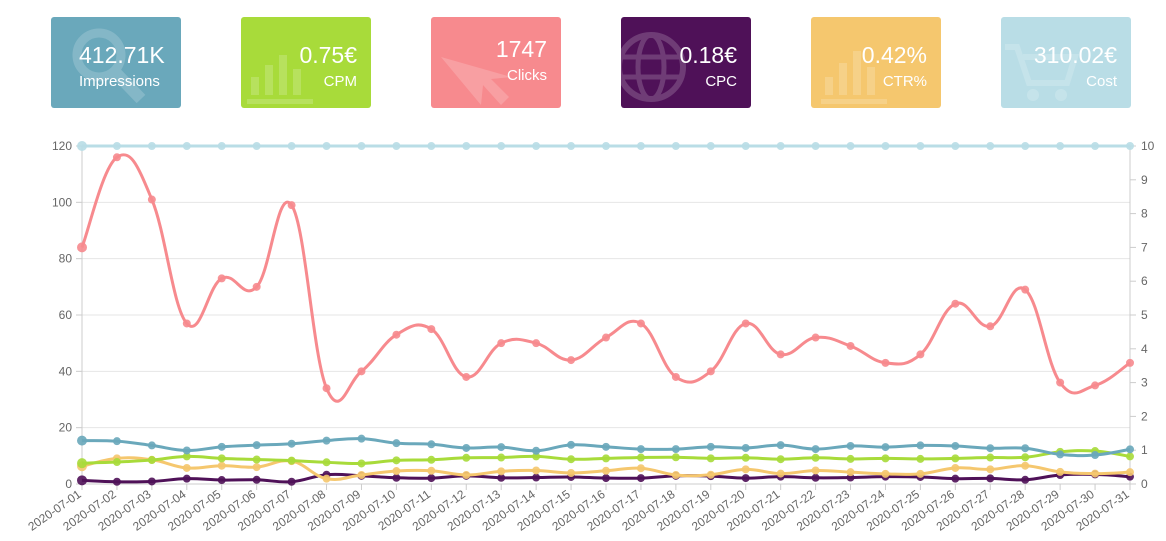  Describe the element at coordinates (122, 55) in the screenshot. I see `impressions-value: 412.71K` at that location.